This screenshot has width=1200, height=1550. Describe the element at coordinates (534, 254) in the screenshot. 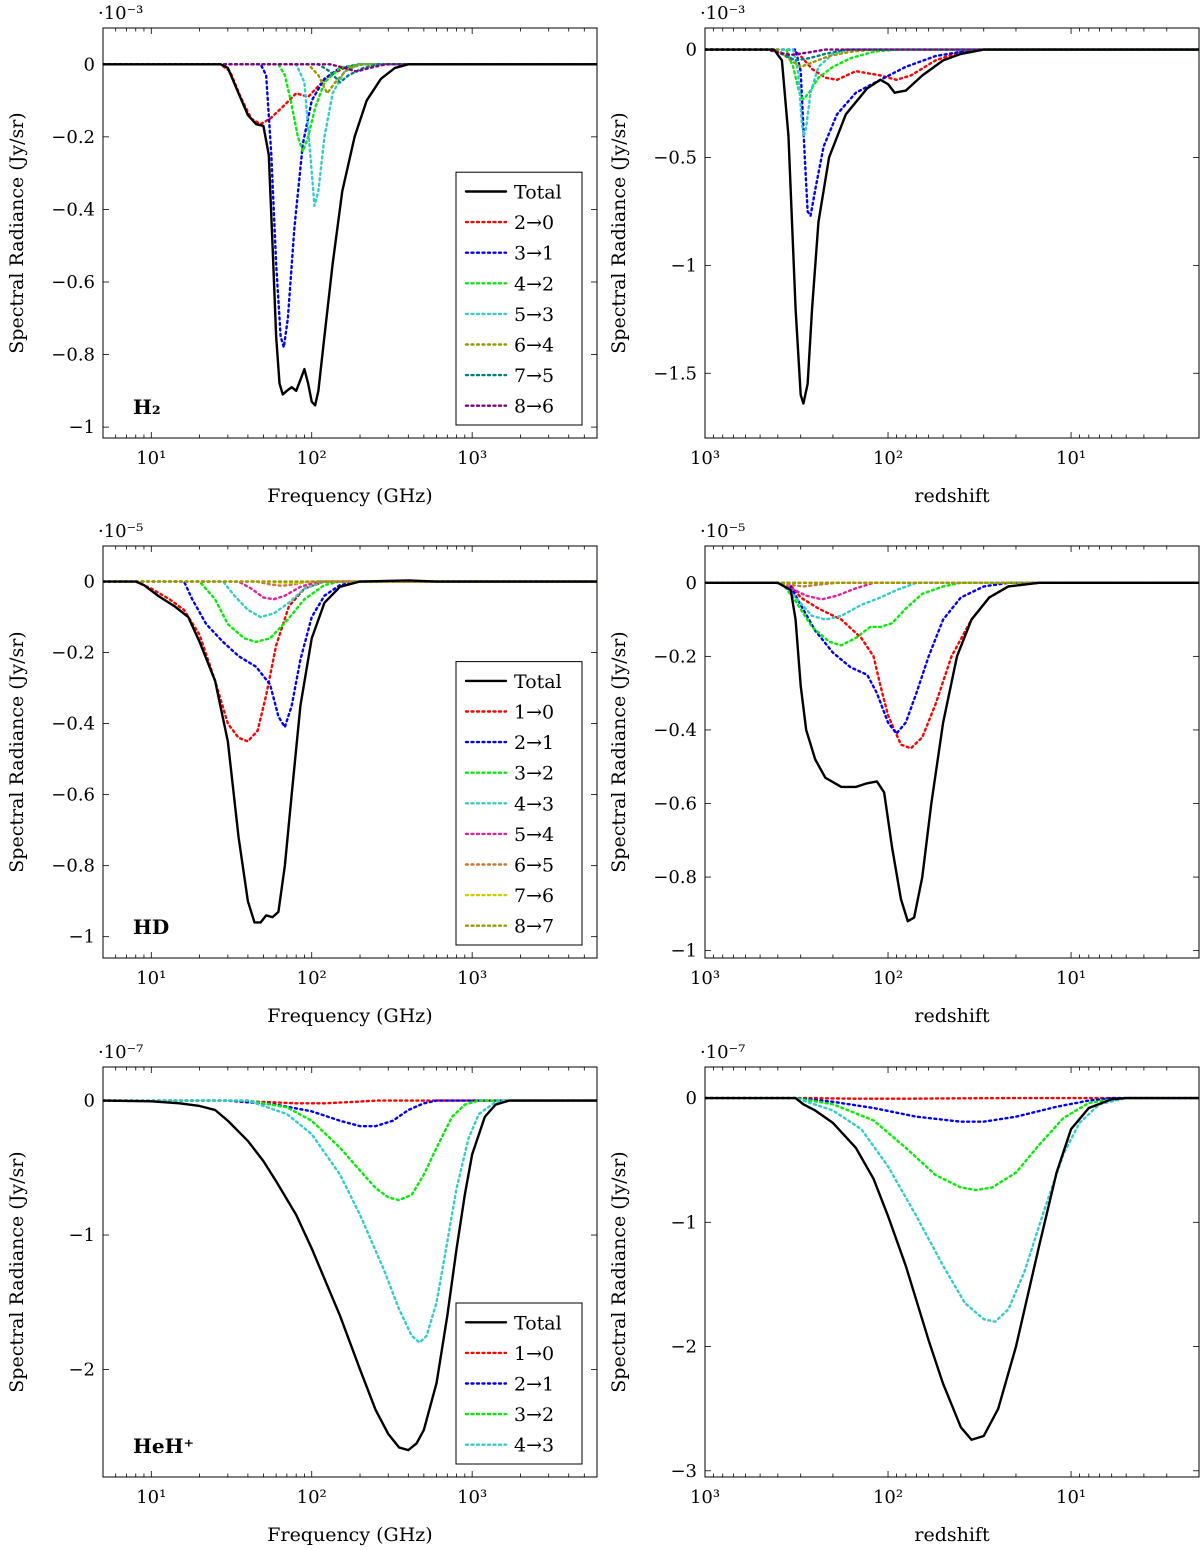

I see `legend-entry-label: 3→1` at that location.